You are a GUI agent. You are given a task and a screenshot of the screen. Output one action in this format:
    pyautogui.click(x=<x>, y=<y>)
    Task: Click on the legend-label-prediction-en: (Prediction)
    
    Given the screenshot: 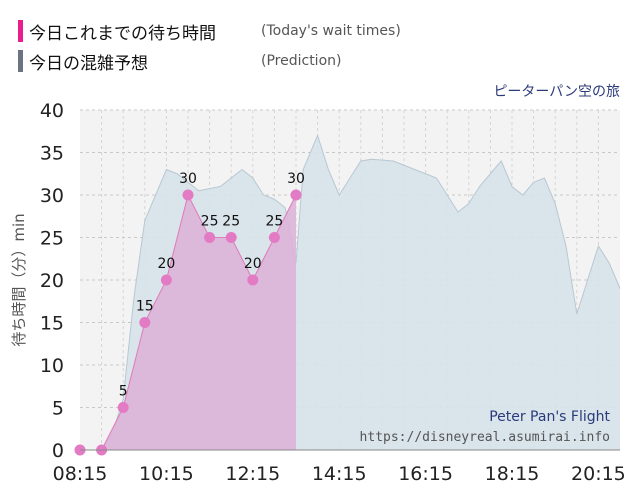 What is the action you would take?
    pyautogui.click(x=301, y=61)
    